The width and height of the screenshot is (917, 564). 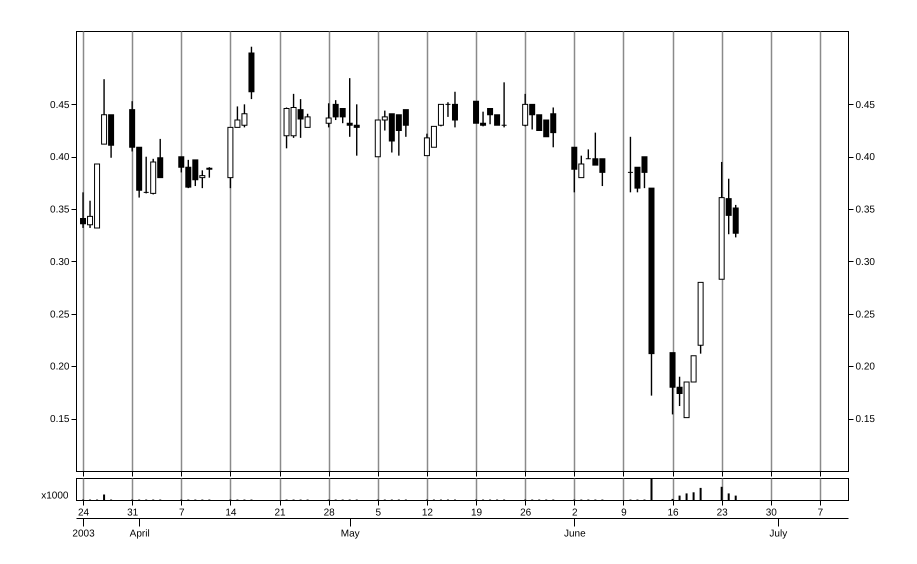 I want to click on x2-tick-label: July, so click(x=778, y=534).